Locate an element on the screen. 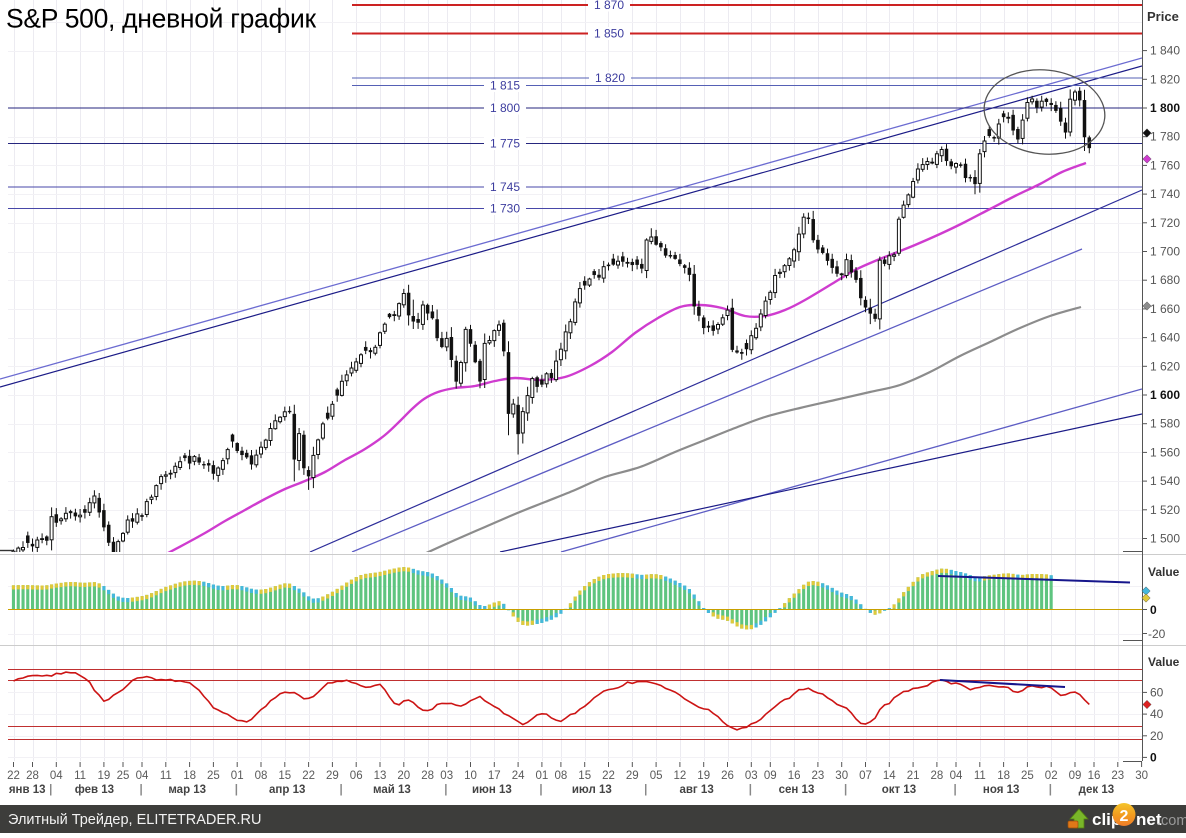 This screenshot has height=838, width=1186. svg-text: 10 is located at coordinates (470, 776).